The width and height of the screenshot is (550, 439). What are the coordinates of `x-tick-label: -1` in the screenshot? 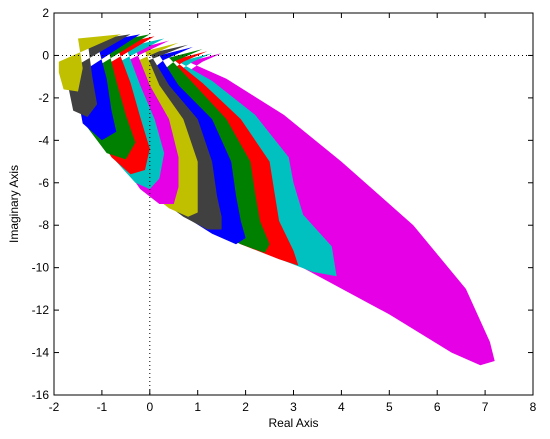 It's located at (102, 407).